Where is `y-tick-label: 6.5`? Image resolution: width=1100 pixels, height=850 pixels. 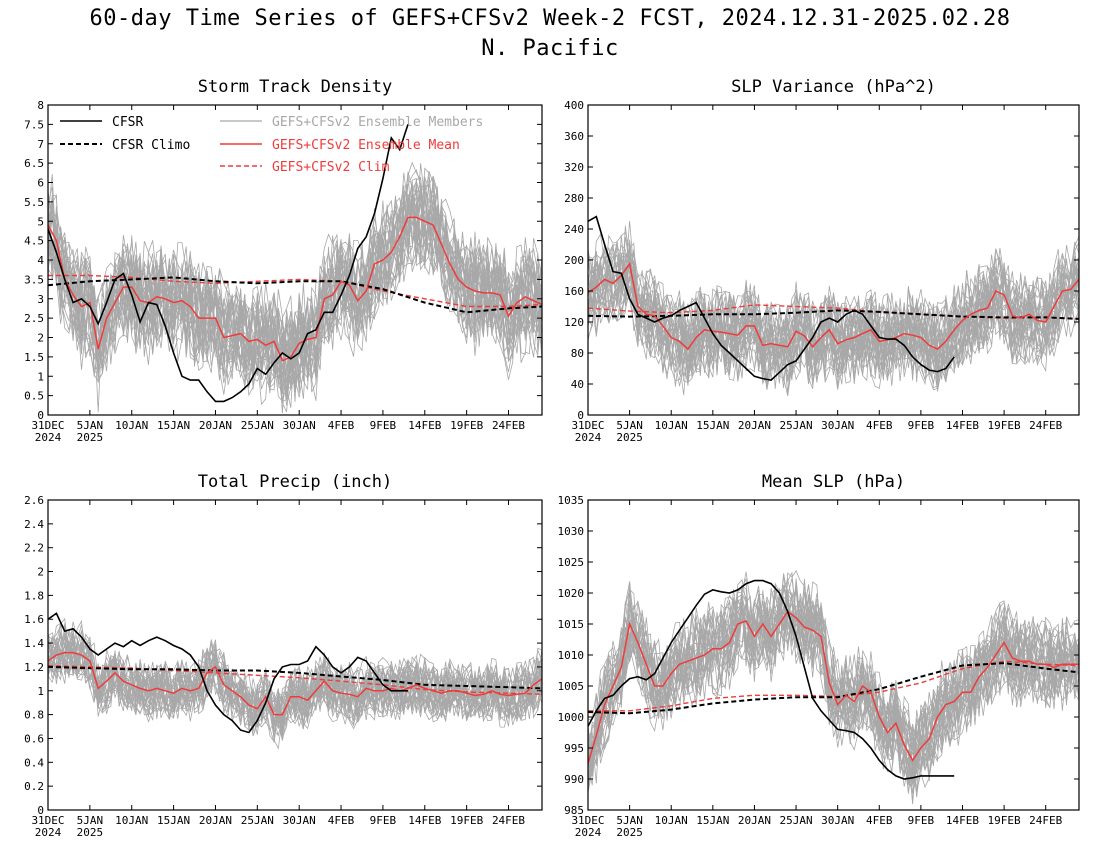
y-tick-label: 6.5 is located at coordinates (34, 163).